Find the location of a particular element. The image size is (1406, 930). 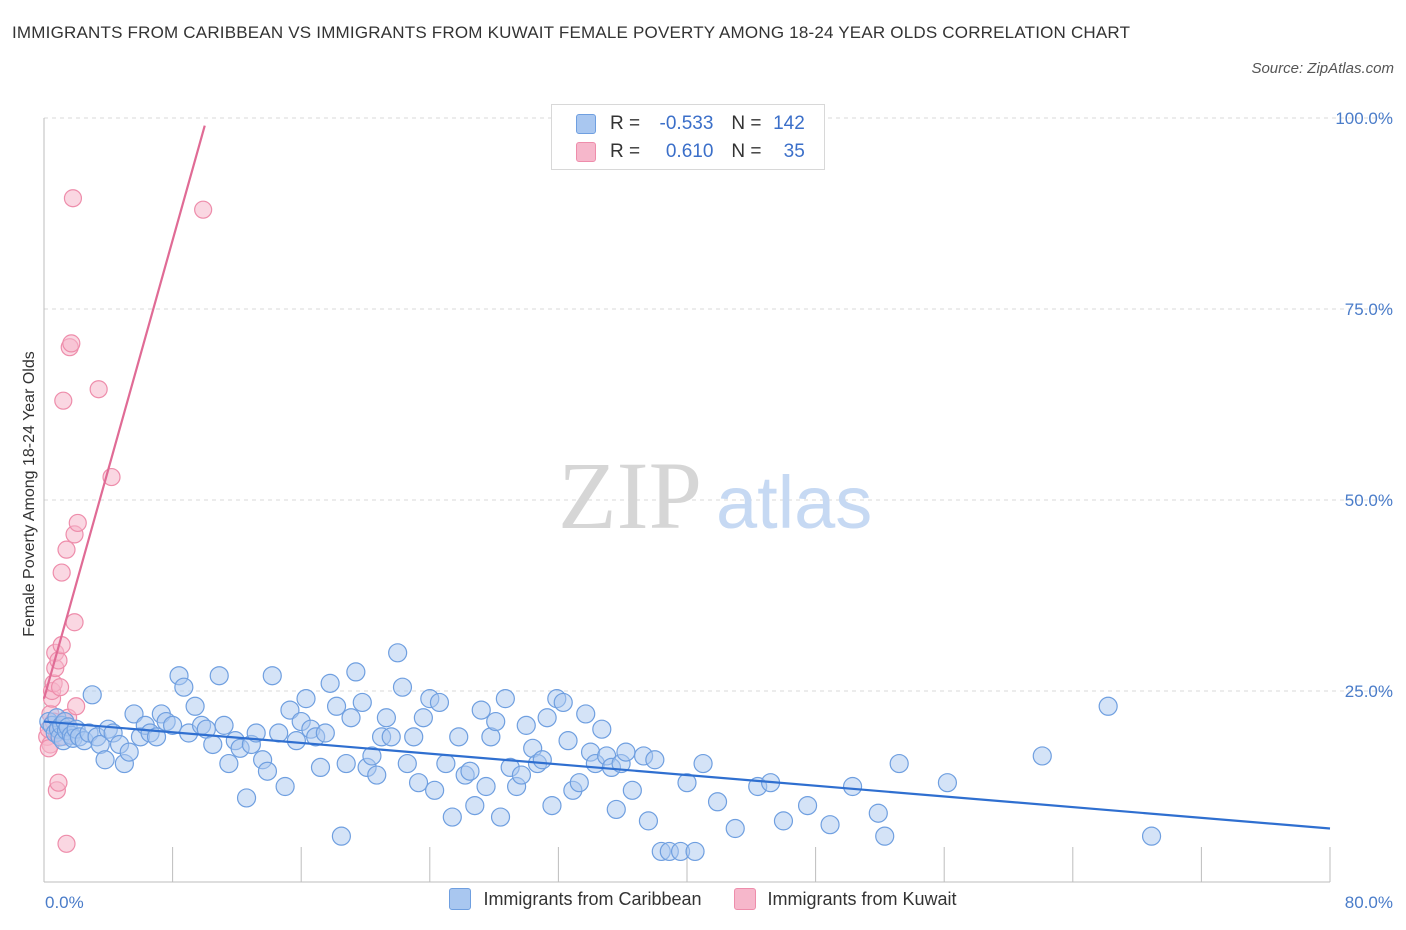

stats-legend: R = -0.533 N = 142 R = 0.610 N = 35 is located at coordinates (688, 137).